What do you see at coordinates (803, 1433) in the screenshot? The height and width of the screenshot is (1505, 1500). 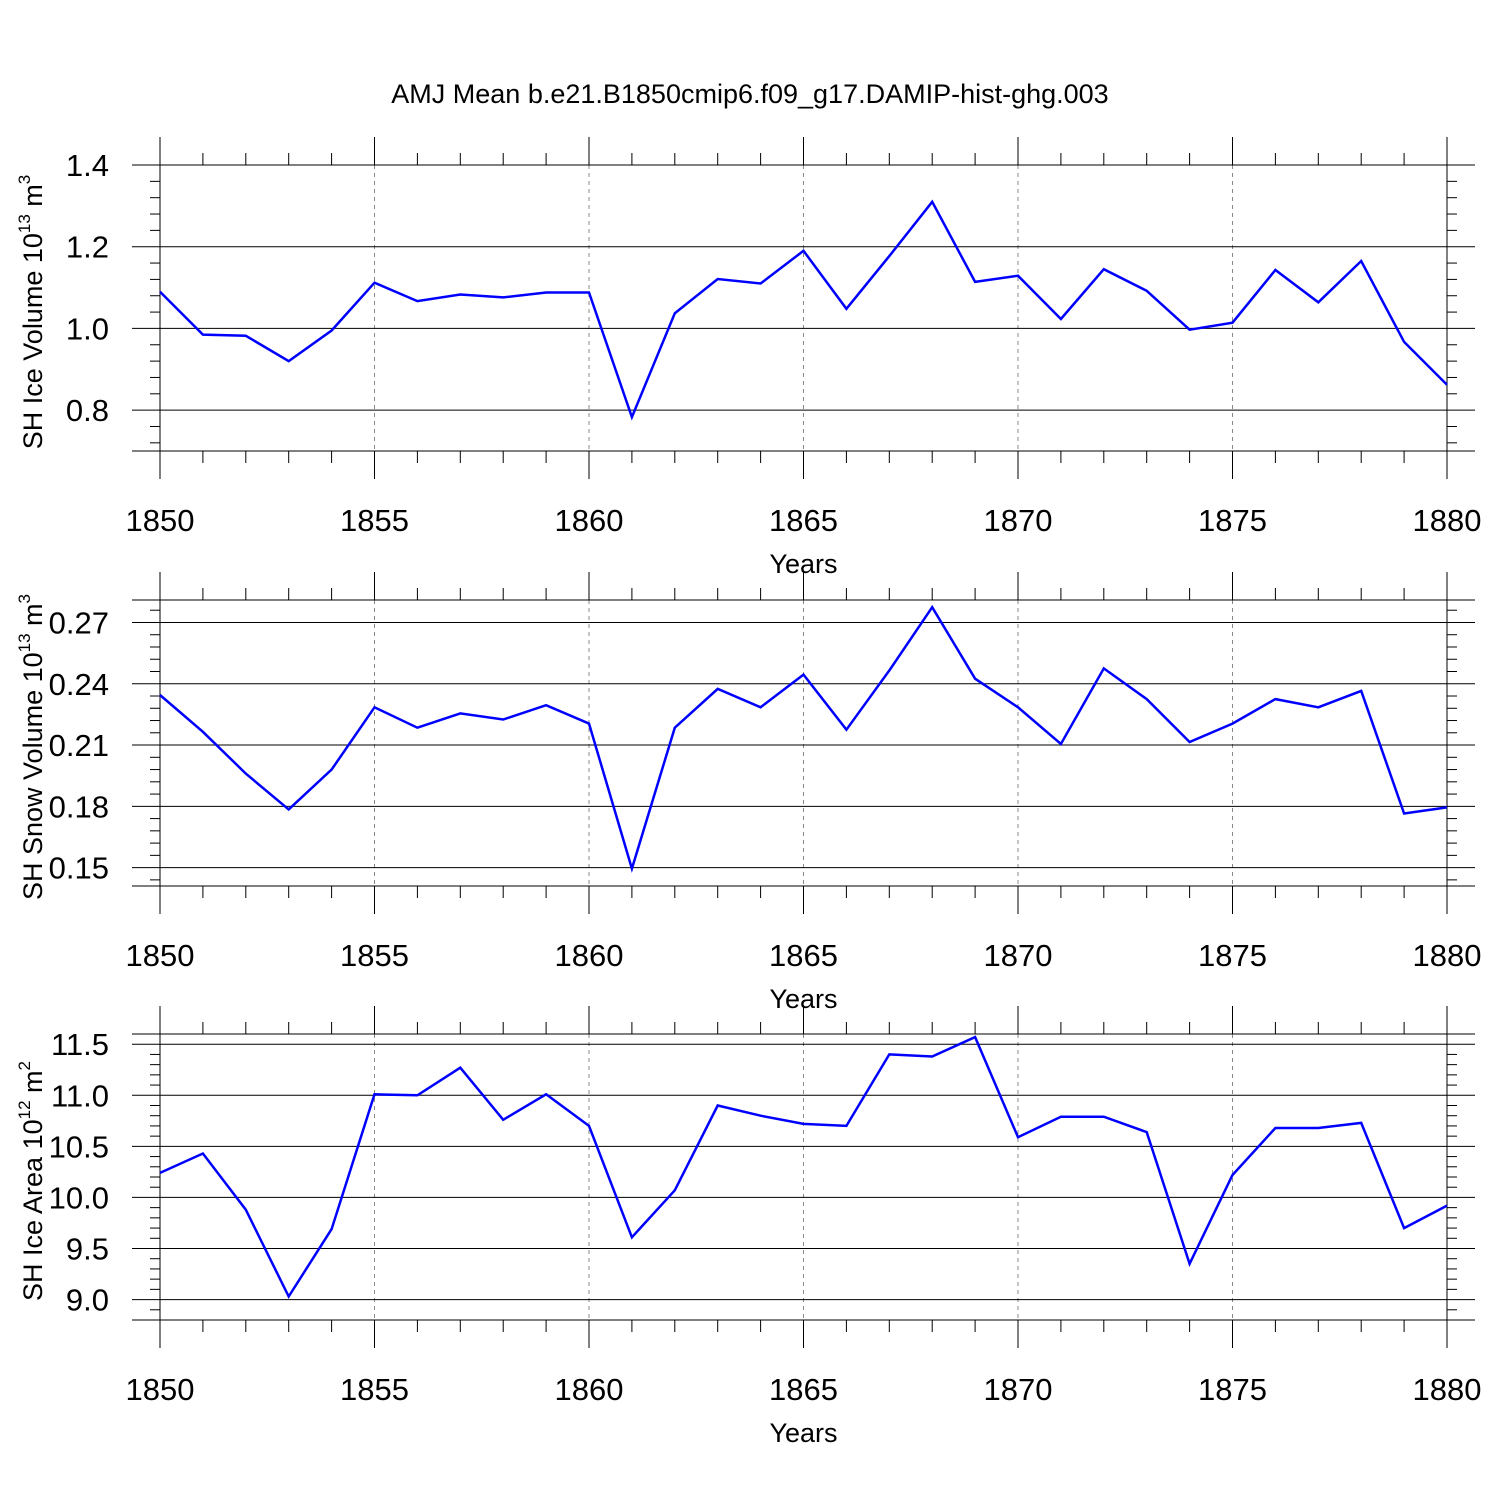 I see `x-axis-label: Years` at bounding box center [803, 1433].